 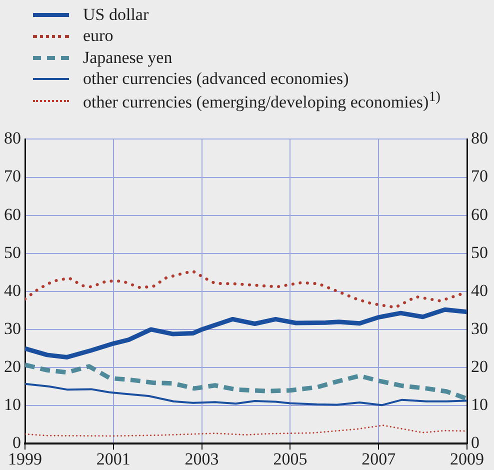 What do you see at coordinates (127, 58) in the screenshot?
I see `legend-label: Japanese yen` at bounding box center [127, 58].